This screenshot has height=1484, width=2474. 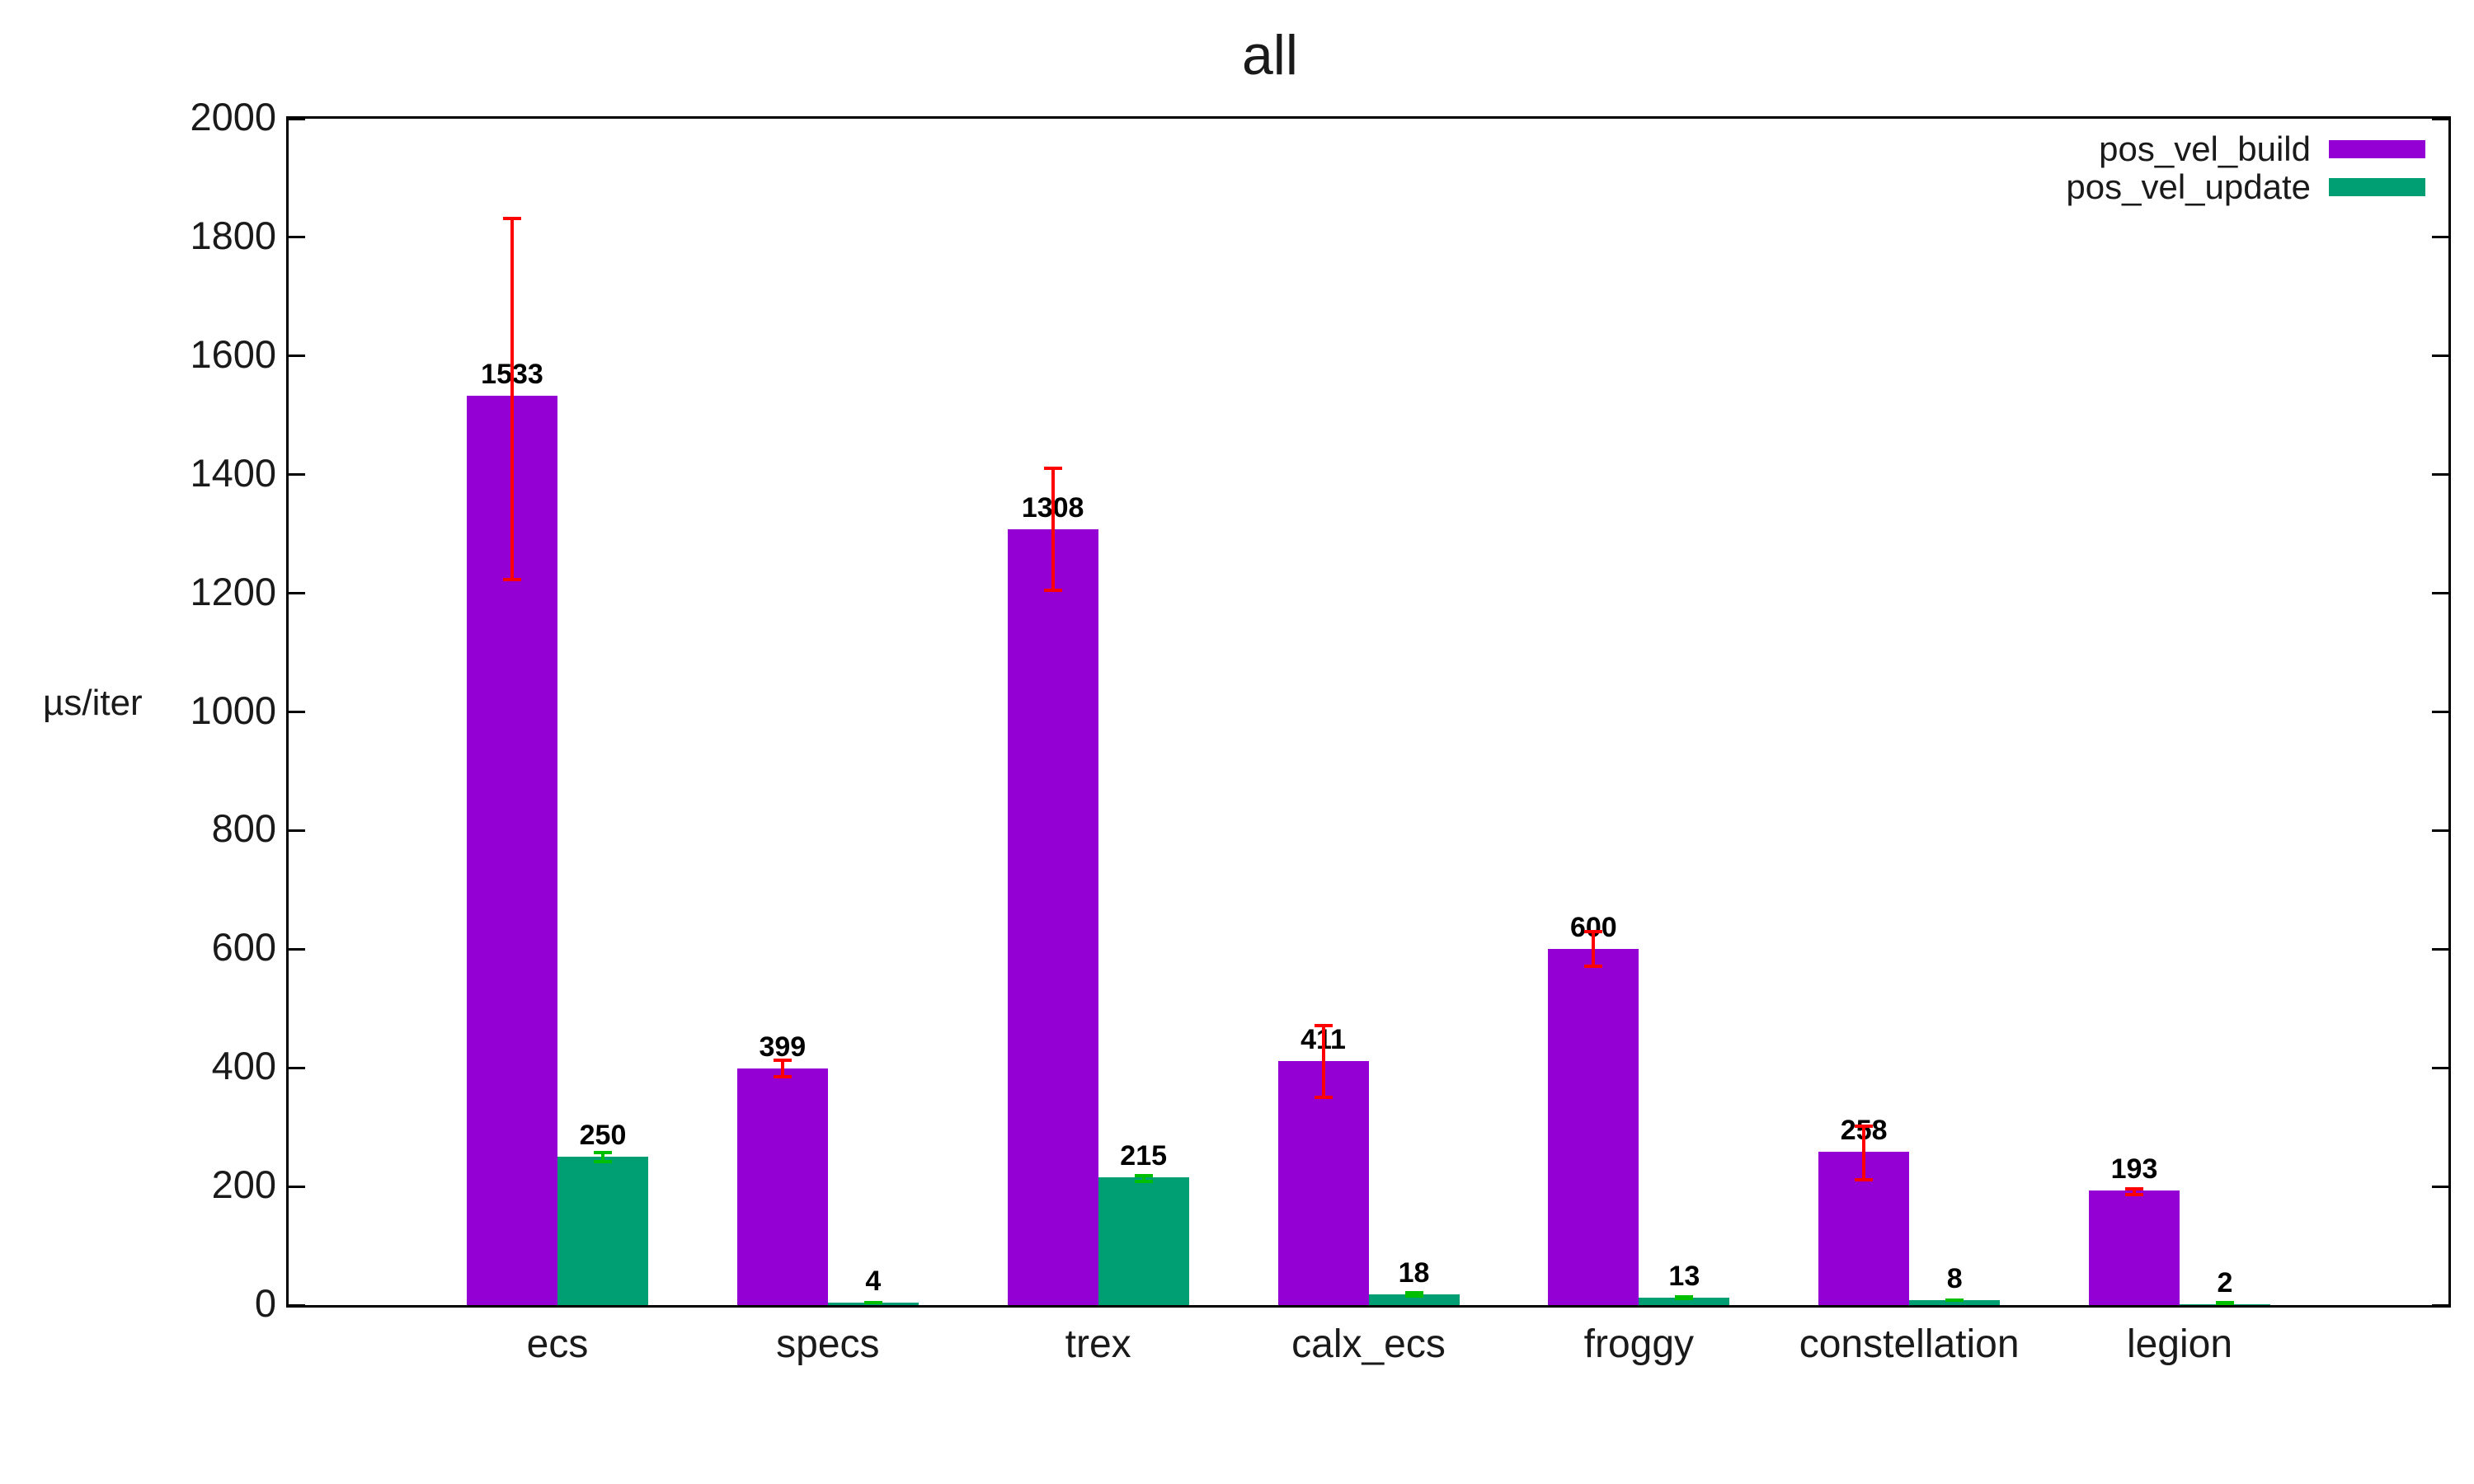 I want to click on x-category-label: trex, so click(x=1098, y=1344).